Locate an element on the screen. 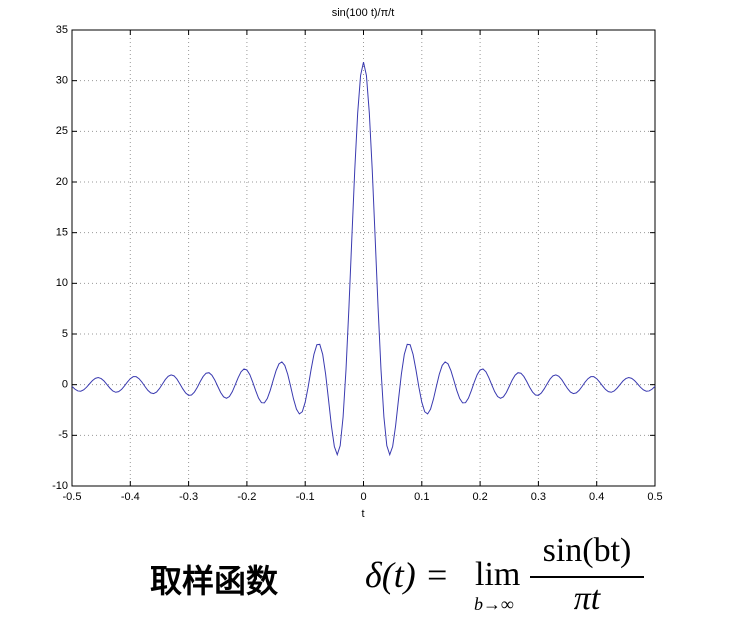 Image resolution: width=740 pixels, height=630 pixels. x-tick-label: -0.2 is located at coordinates (246, 497).